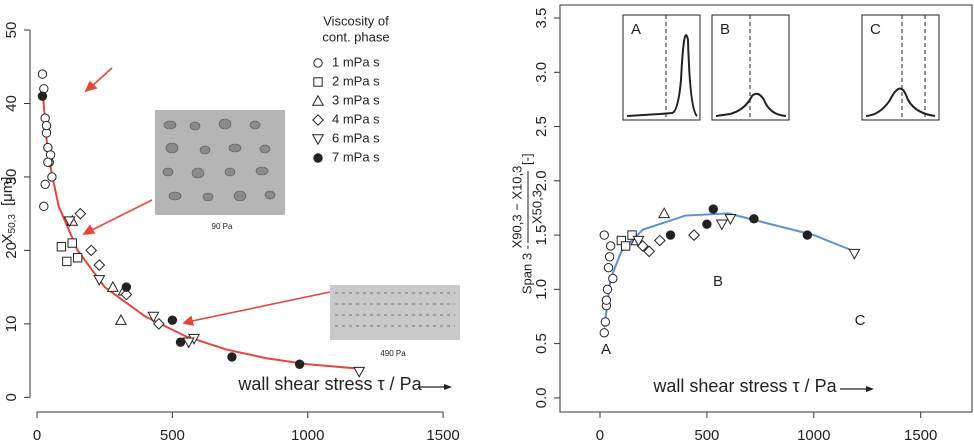  Describe the element at coordinates (516, 207) in the screenshot. I see `y-label-num: X90,3 − X10,3` at that location.